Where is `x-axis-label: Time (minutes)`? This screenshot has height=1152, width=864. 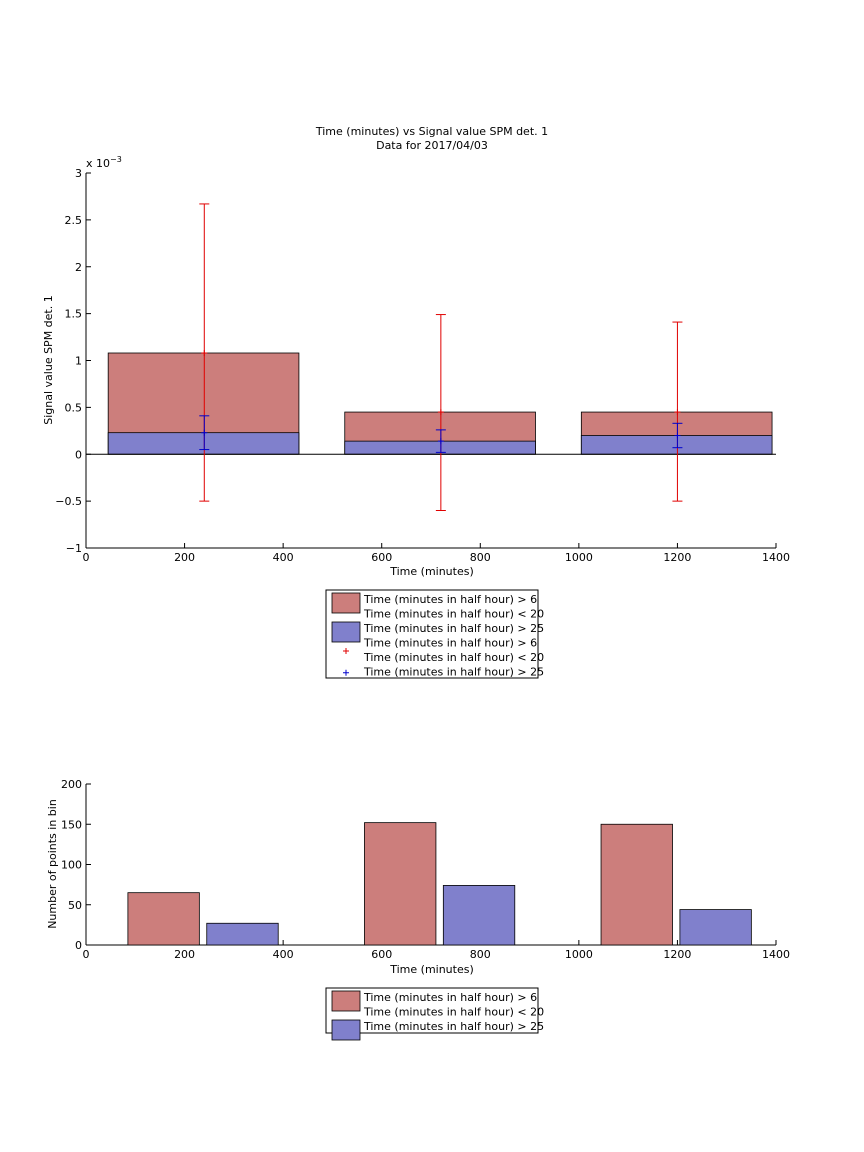
x-axis-label: Time (minutes) is located at coordinates (431, 571).